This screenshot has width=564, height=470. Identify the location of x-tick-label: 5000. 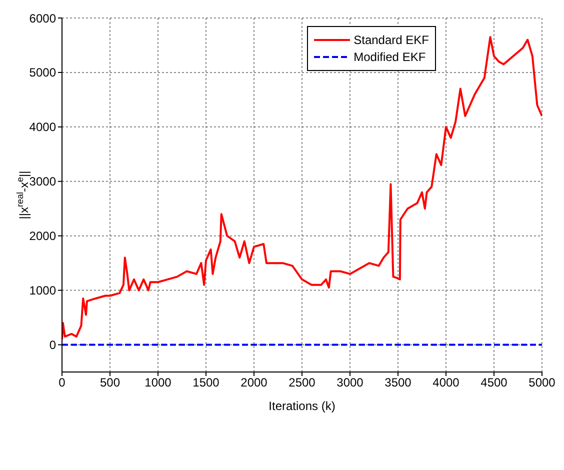
(542, 383).